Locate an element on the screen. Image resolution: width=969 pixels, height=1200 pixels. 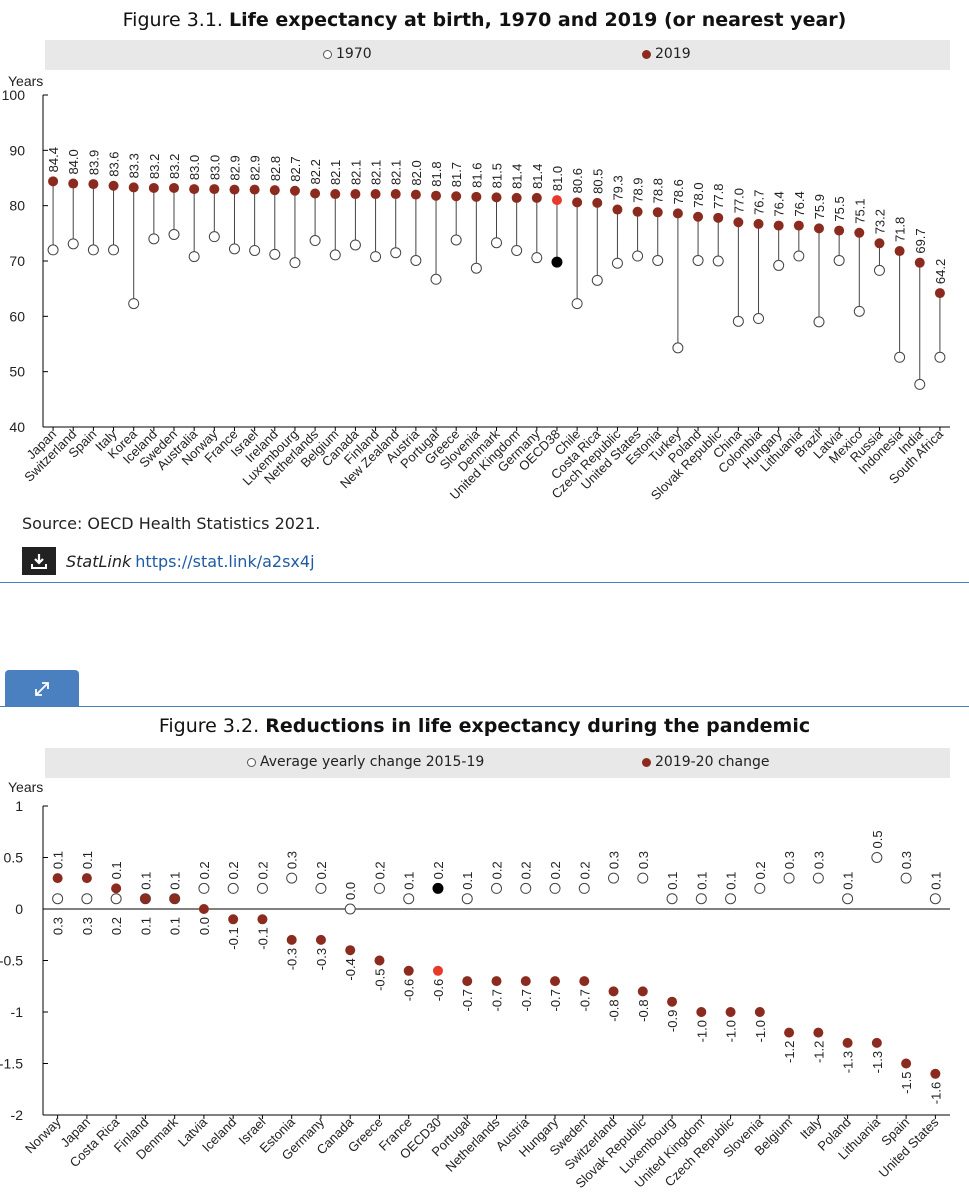
point-2019-china is located at coordinates (738, 222).